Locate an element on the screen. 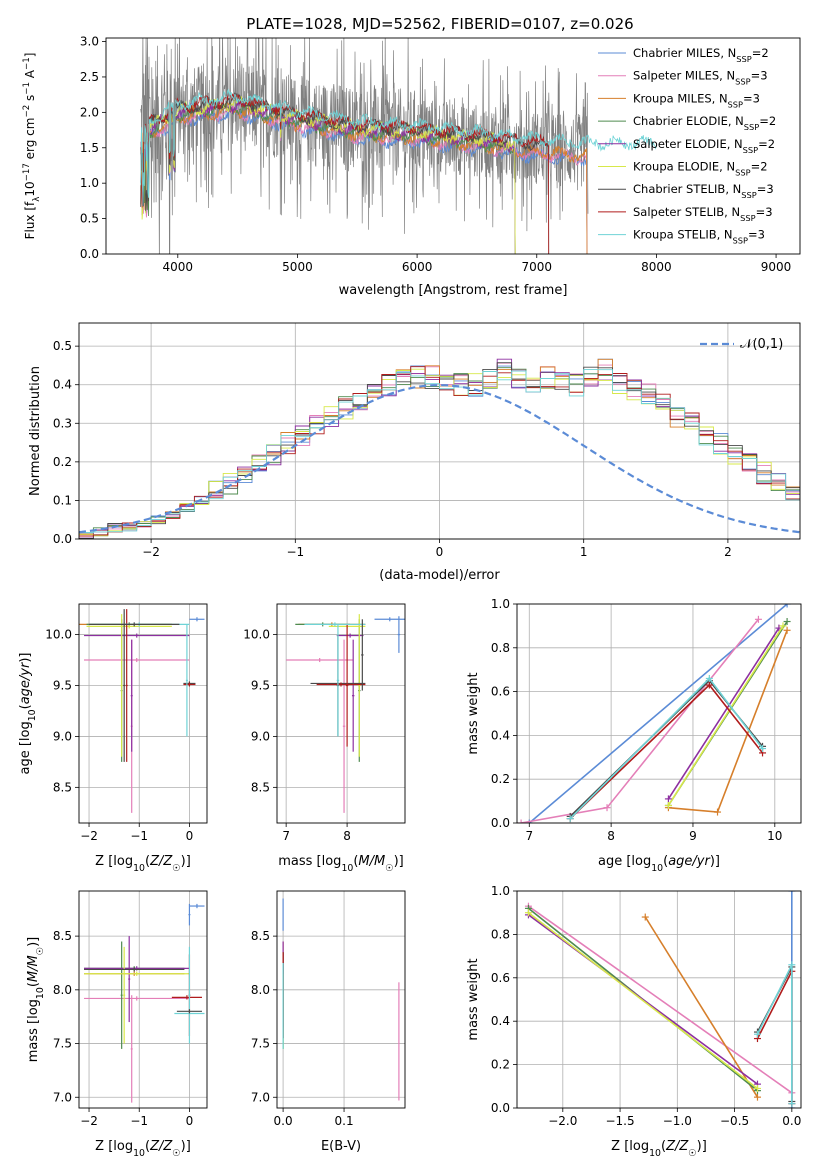  legend-entry: Chabrier MILES, NSSP=2 is located at coordinates (701, 55).